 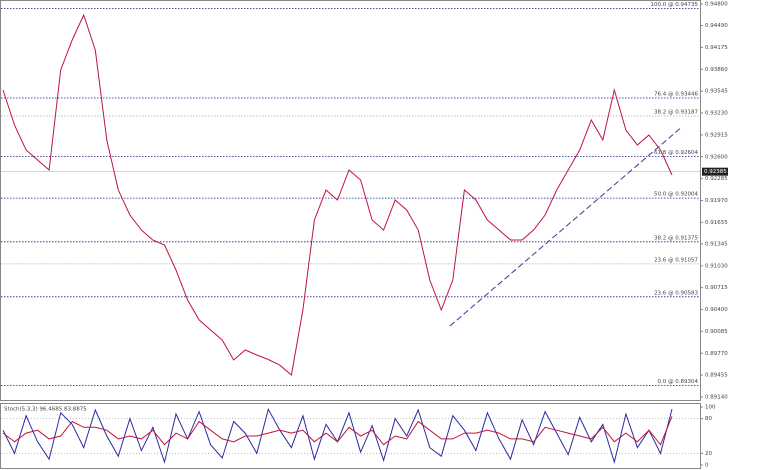 I want to click on current-price-box, so click(x=715, y=171).